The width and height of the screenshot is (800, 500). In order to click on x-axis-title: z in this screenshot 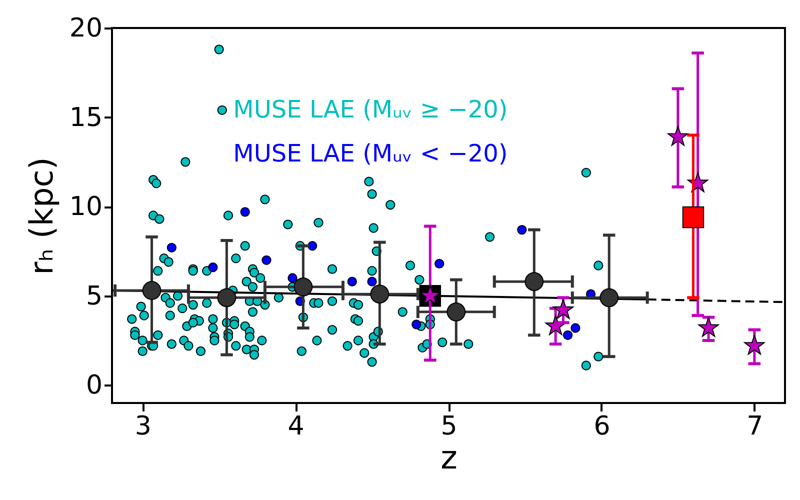, I will do `click(449, 457)`.